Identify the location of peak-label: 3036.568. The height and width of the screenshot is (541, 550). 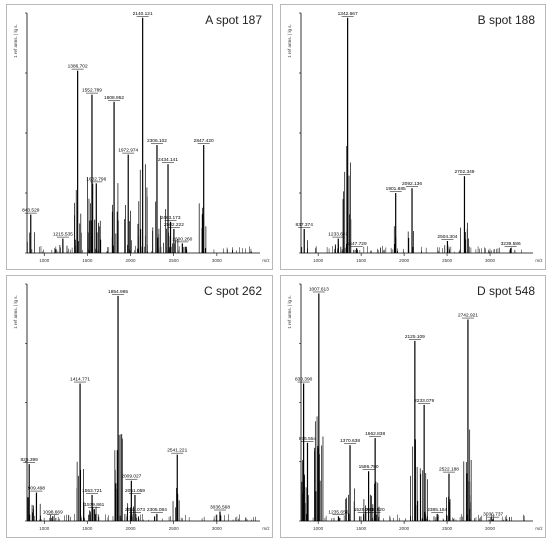
(220, 508).